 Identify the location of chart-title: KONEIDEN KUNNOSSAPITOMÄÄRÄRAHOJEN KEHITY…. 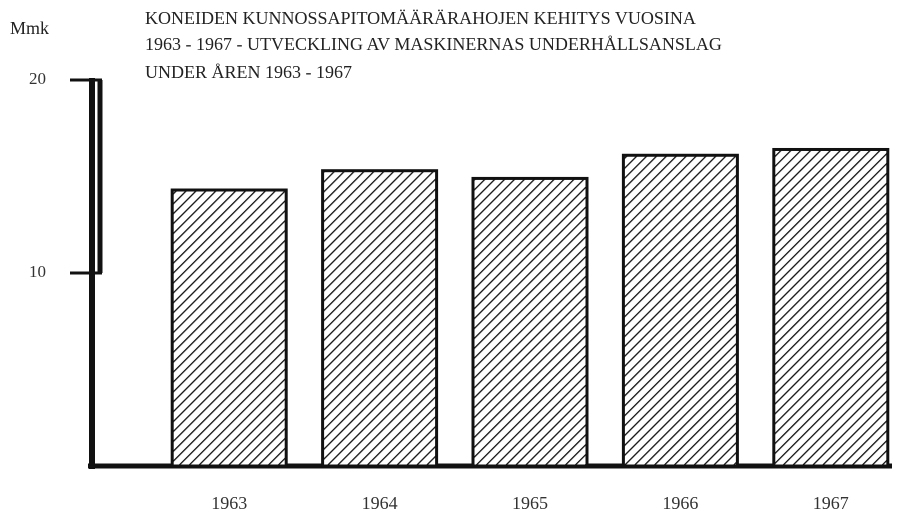
(420, 18).